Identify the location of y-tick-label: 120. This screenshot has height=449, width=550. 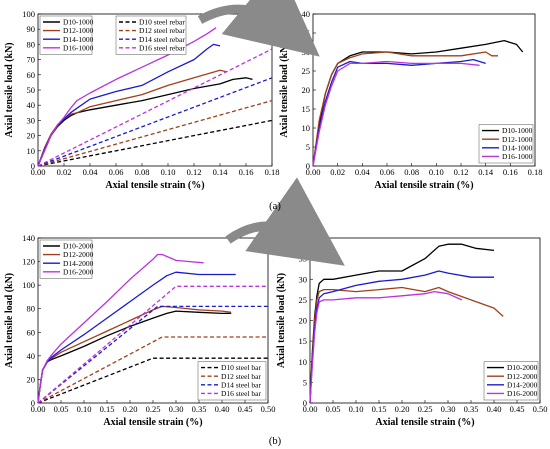
(28, 262).